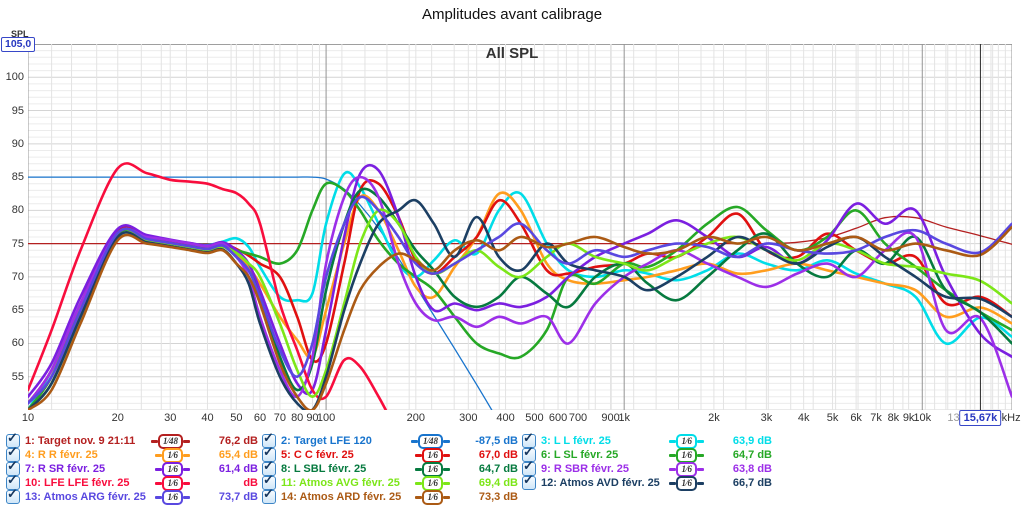  Describe the element at coordinates (415, 418) in the screenshot. I see `x-tick-label: 200` at that location.